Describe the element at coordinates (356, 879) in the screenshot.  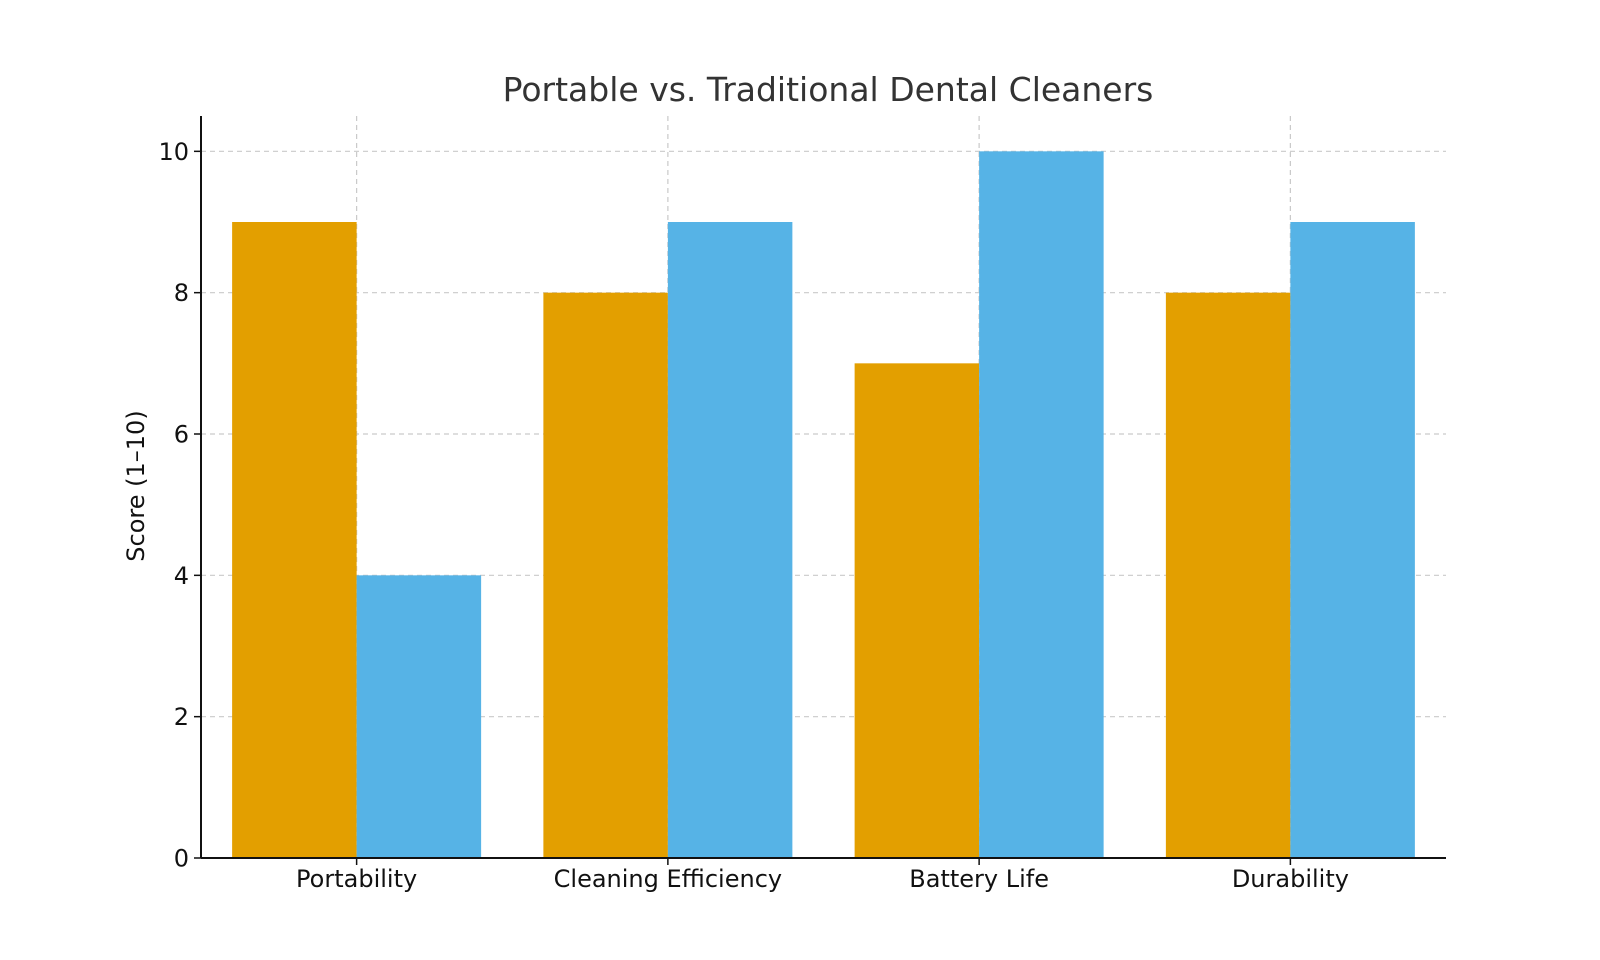
I see `x-tick-label: Portability` at that location.